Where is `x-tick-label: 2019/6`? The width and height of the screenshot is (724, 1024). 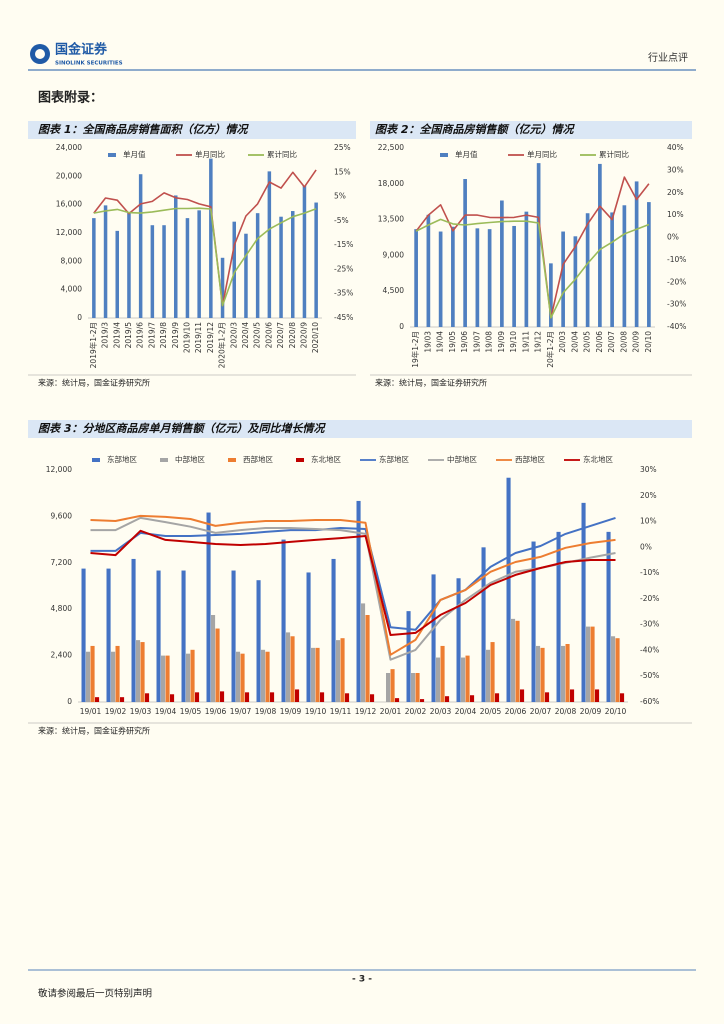 x-tick-label: 2019/6 is located at coordinates (140, 335).